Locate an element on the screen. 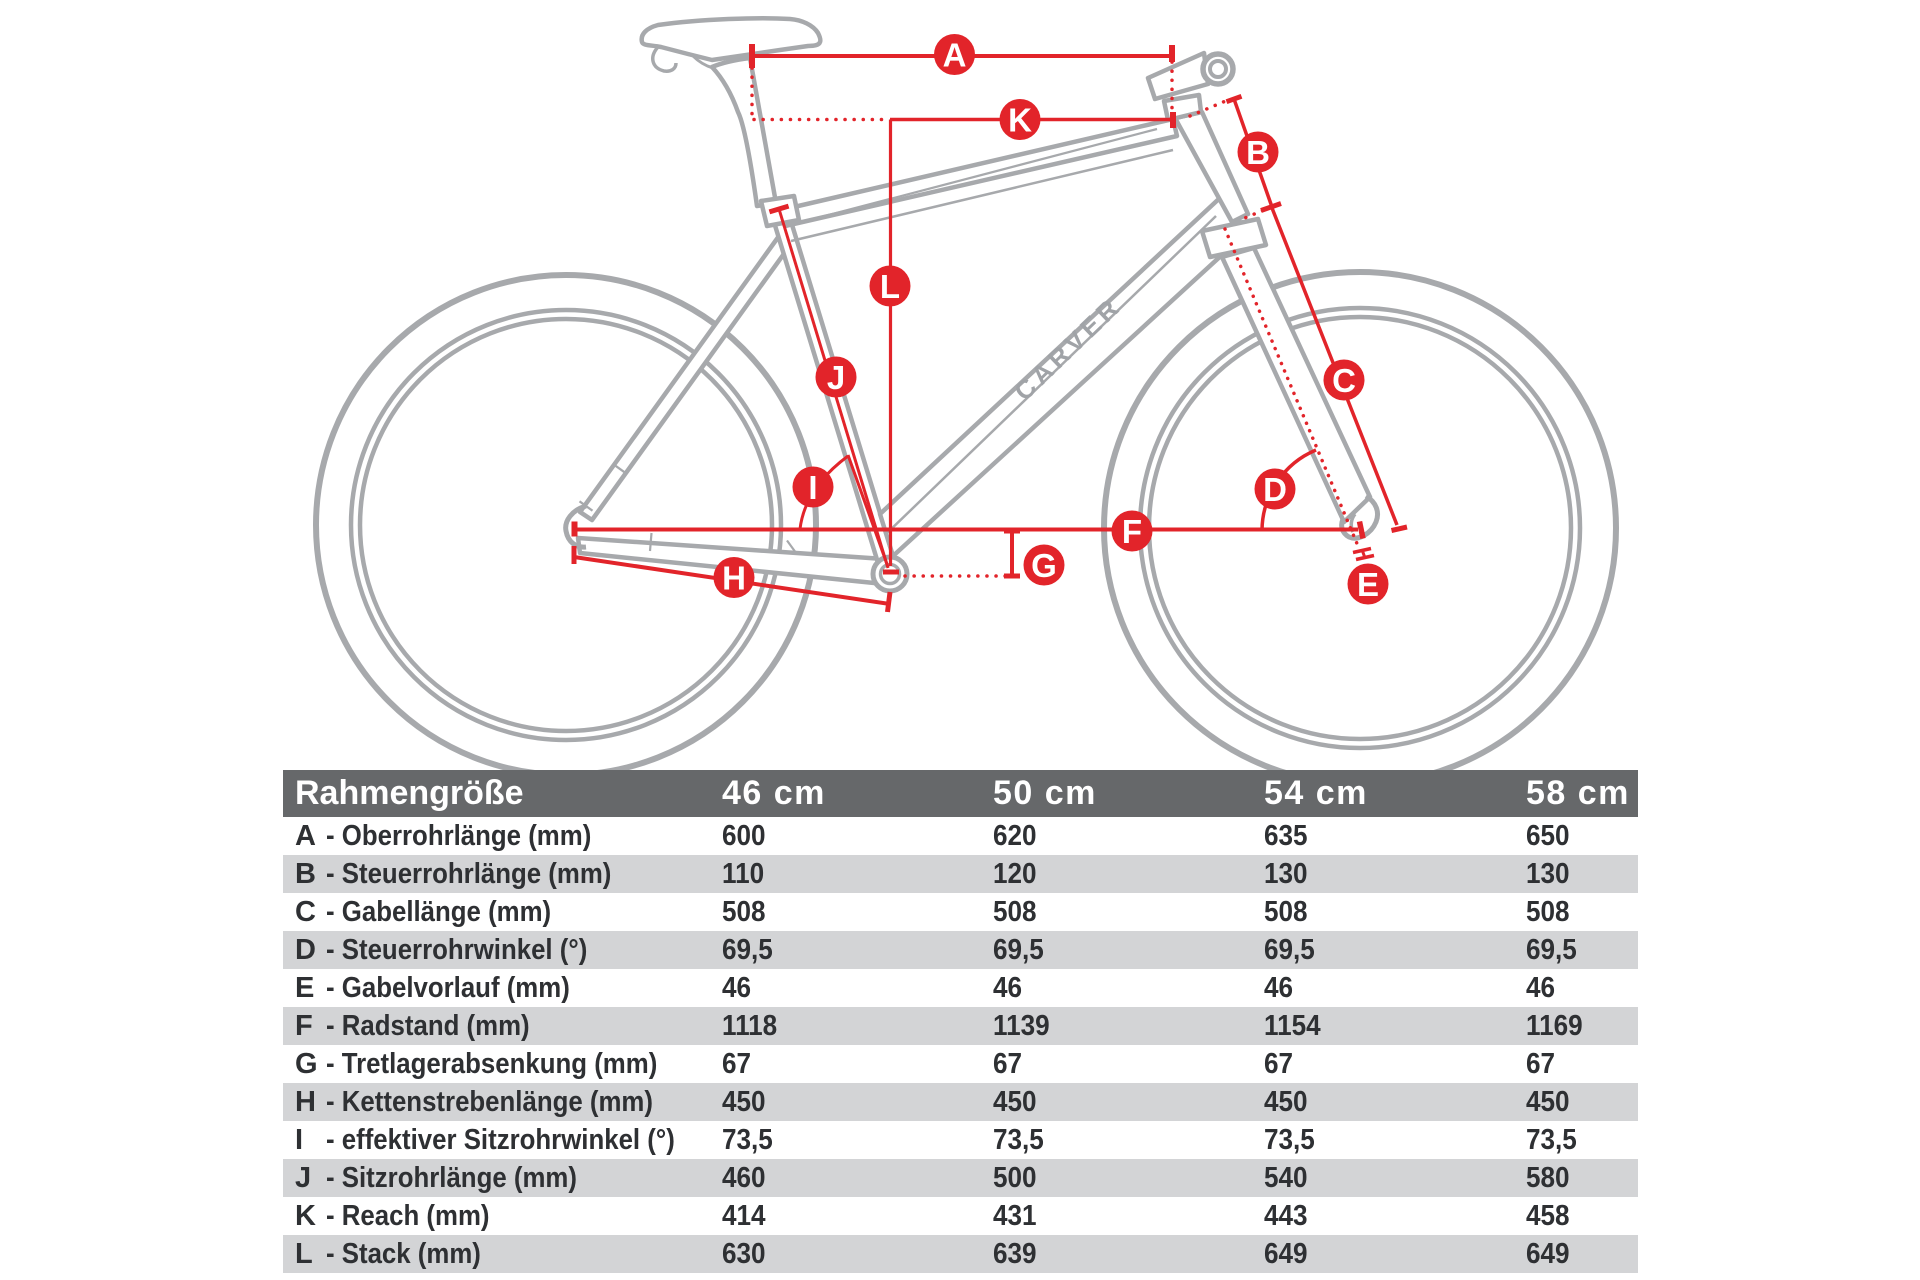  svg-text: D is located at coordinates (1275, 489).